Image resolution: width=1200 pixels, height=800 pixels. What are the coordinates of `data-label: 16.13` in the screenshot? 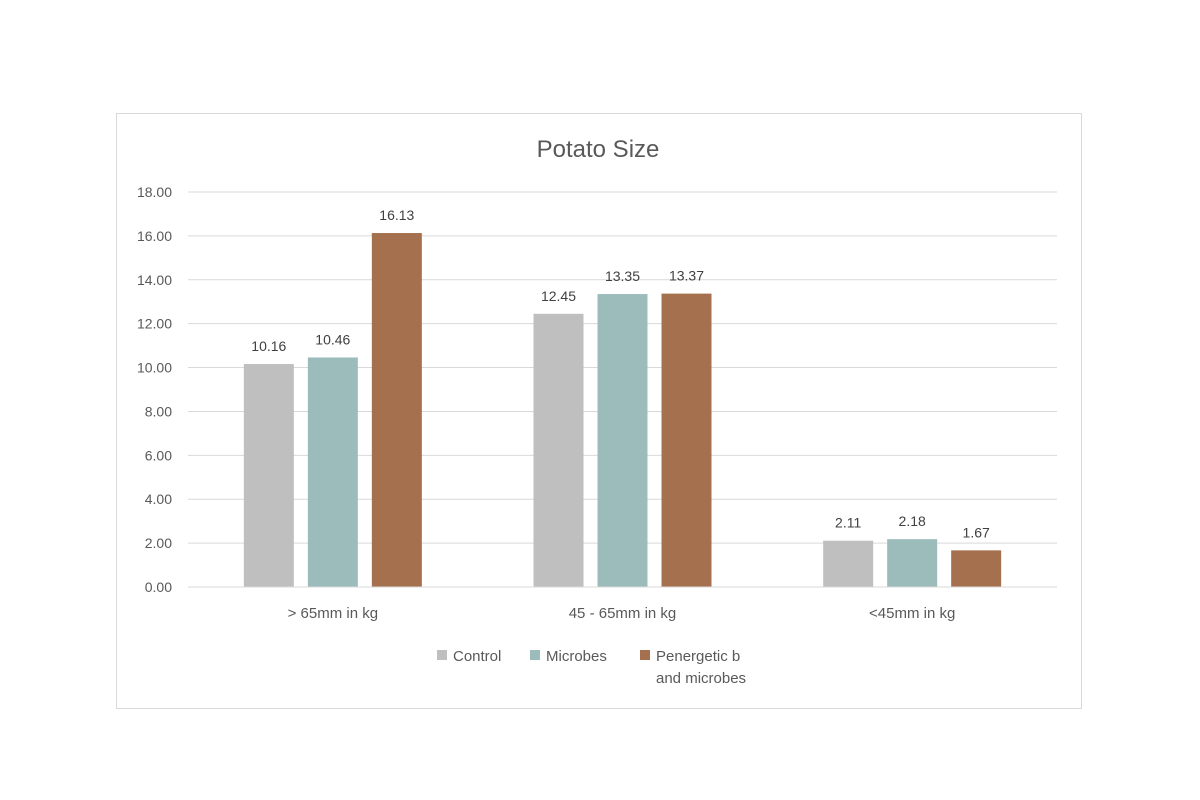 It's located at (396, 215).